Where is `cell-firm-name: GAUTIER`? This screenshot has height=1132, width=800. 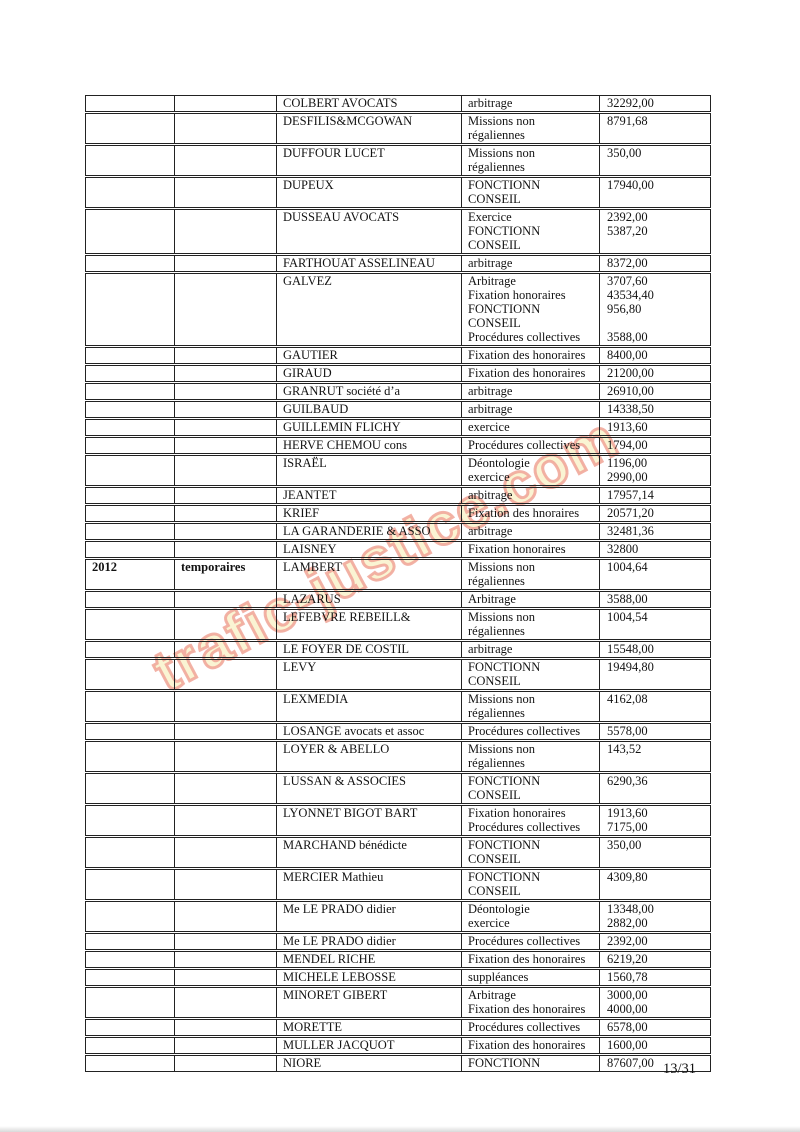 cell-firm-name: GAUTIER is located at coordinates (369, 355).